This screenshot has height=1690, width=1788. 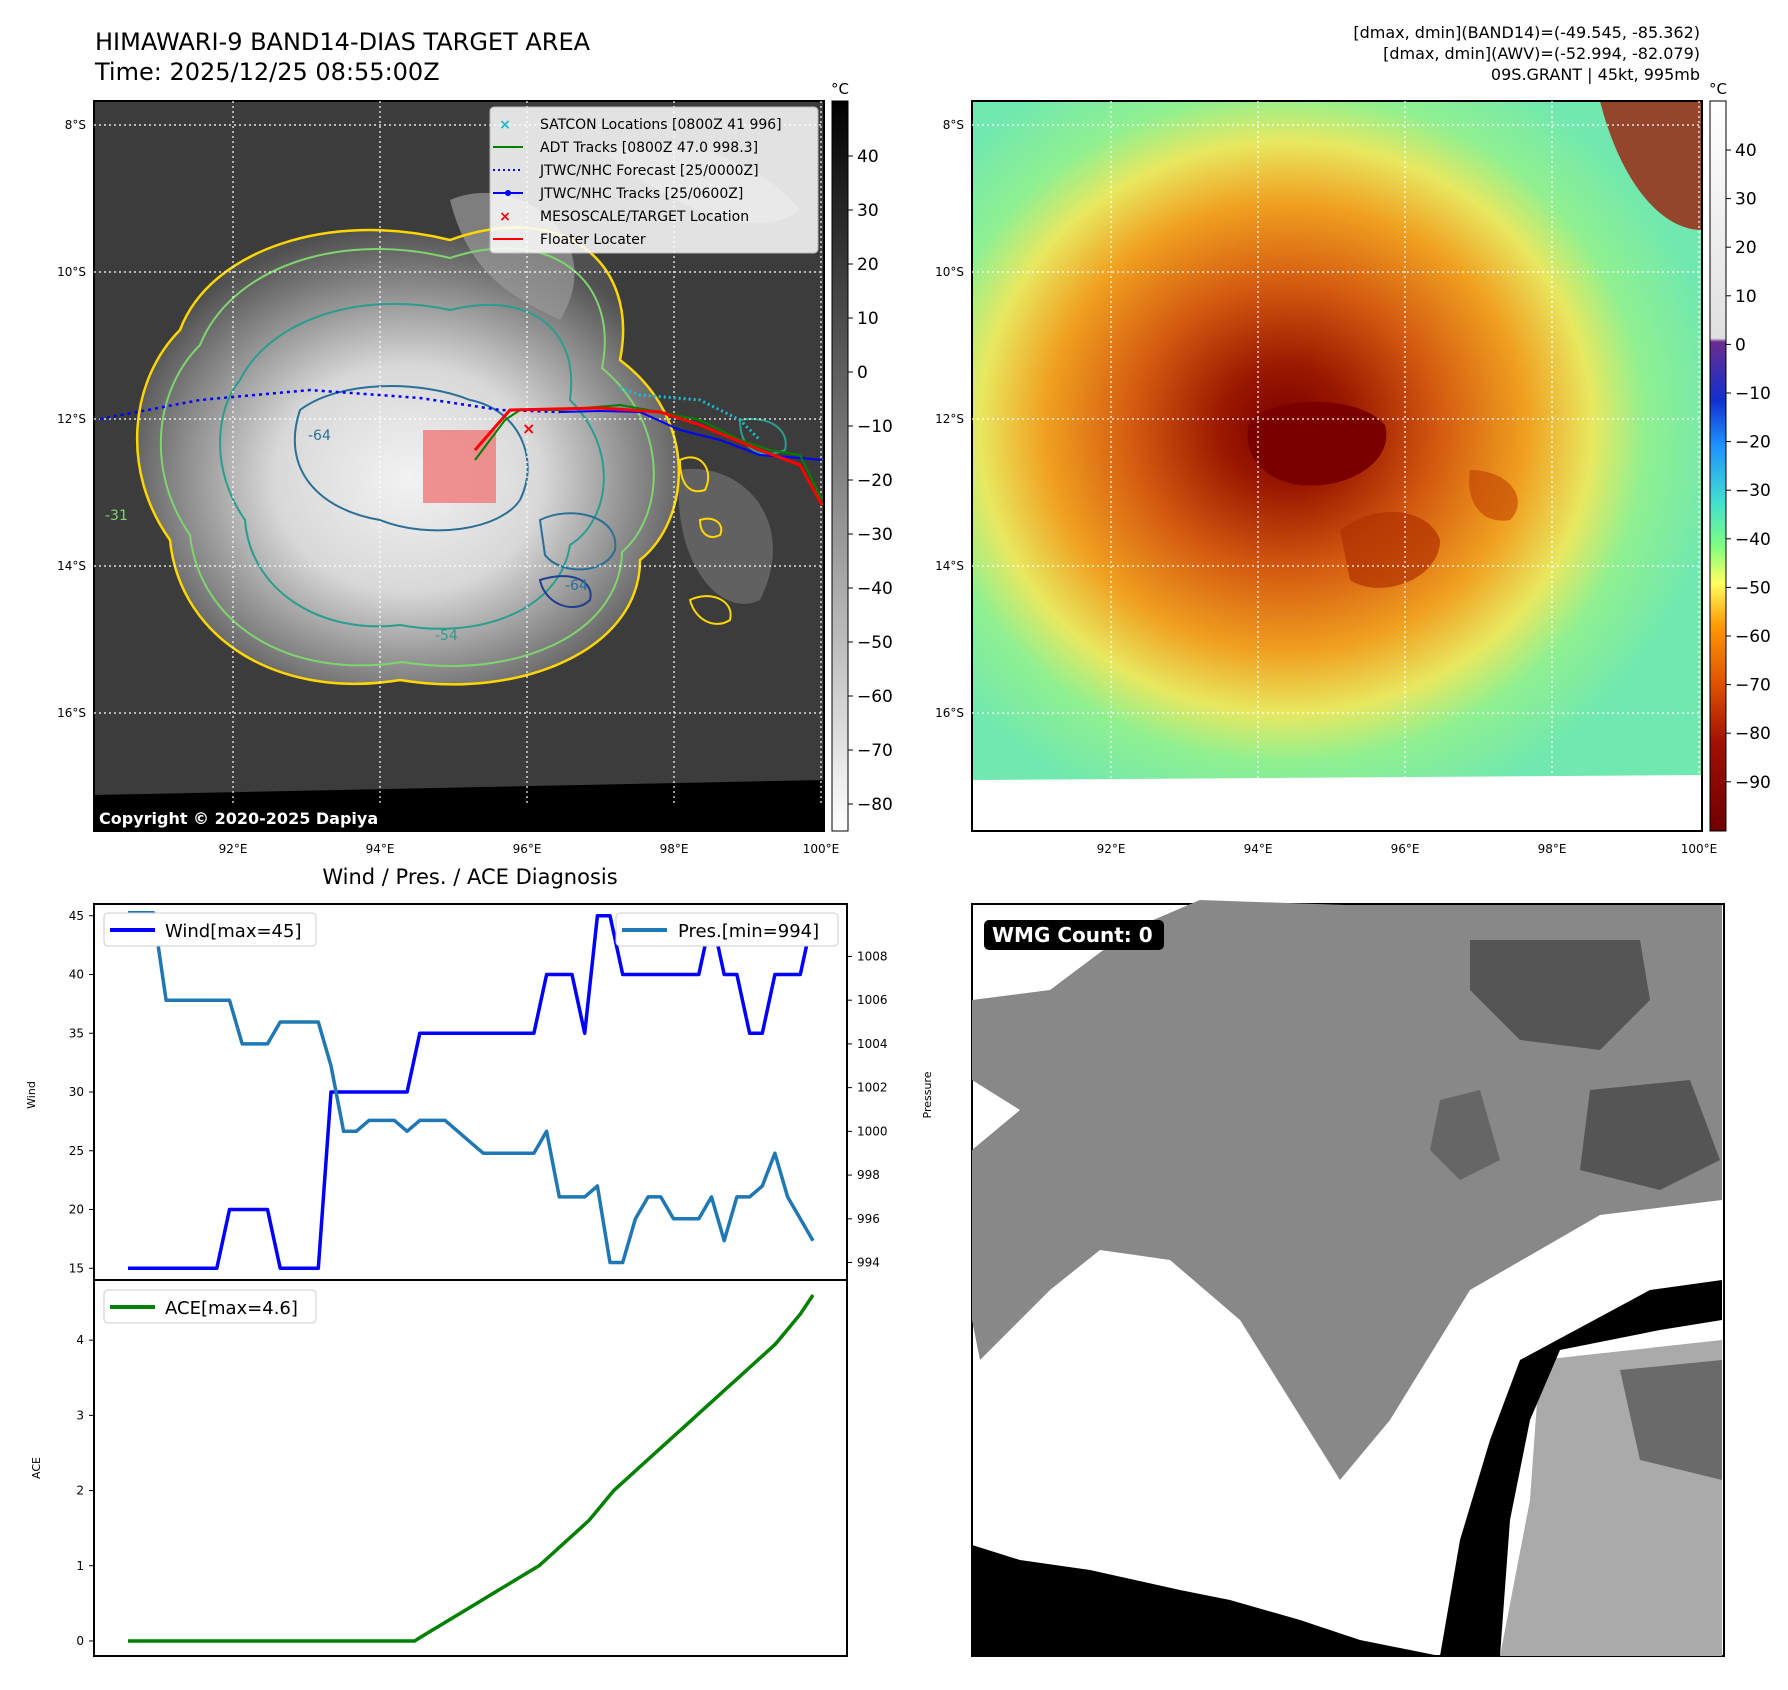 I want to click on legend-label: JTWC/NHC Forecast [25/0000Z], so click(x=649, y=171).